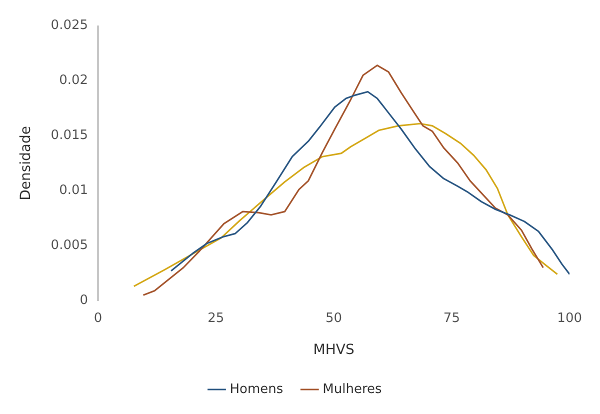  I want to click on x-tick-label: 75, so click(451, 318).